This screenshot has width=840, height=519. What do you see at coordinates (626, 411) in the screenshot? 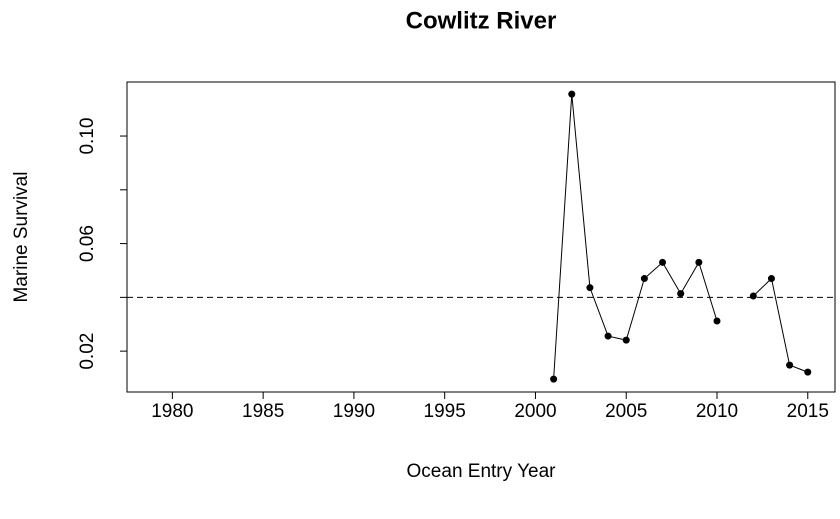
I see `x-tick-label: 2005` at bounding box center [626, 411].